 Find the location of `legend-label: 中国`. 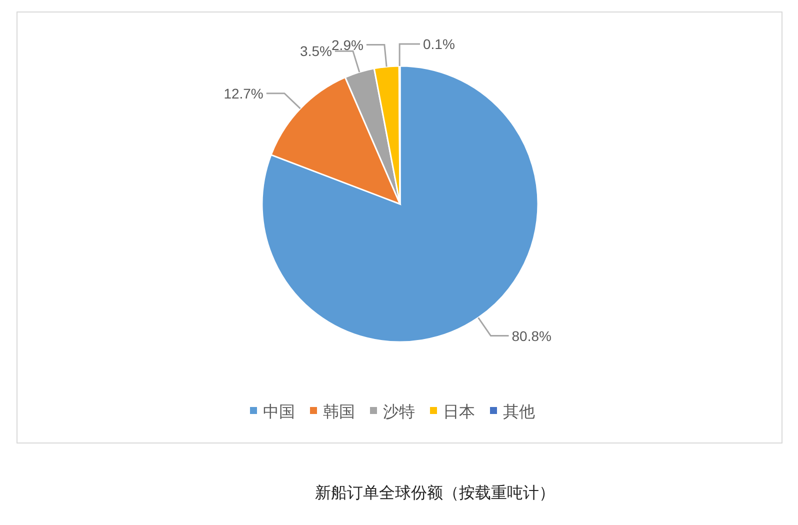

legend-label: 中国 is located at coordinates (279, 412).